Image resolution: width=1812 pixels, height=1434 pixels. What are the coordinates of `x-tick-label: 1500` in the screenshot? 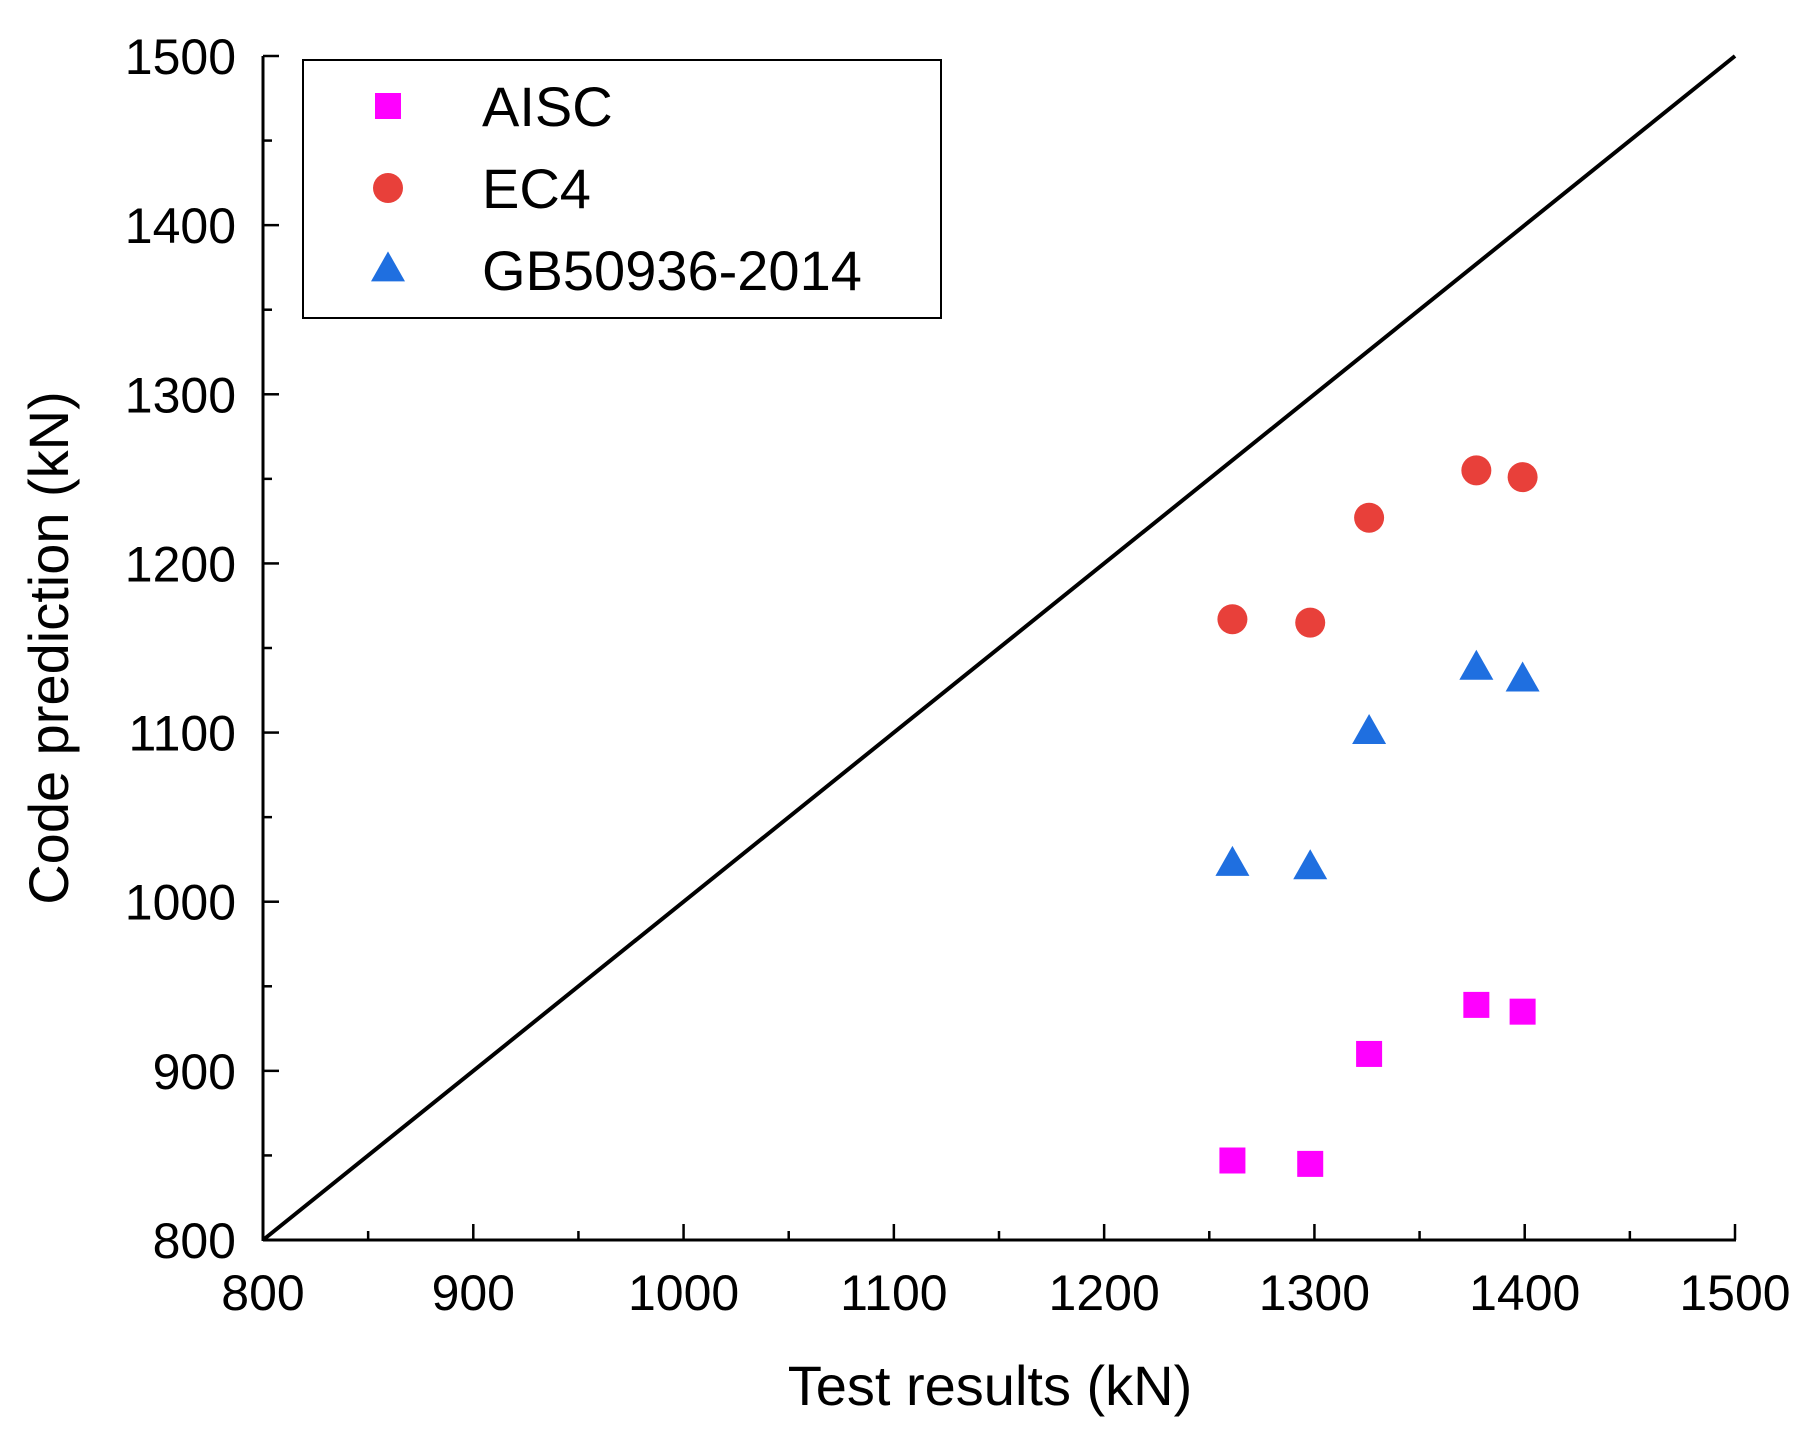 It's located at (1734, 1293).